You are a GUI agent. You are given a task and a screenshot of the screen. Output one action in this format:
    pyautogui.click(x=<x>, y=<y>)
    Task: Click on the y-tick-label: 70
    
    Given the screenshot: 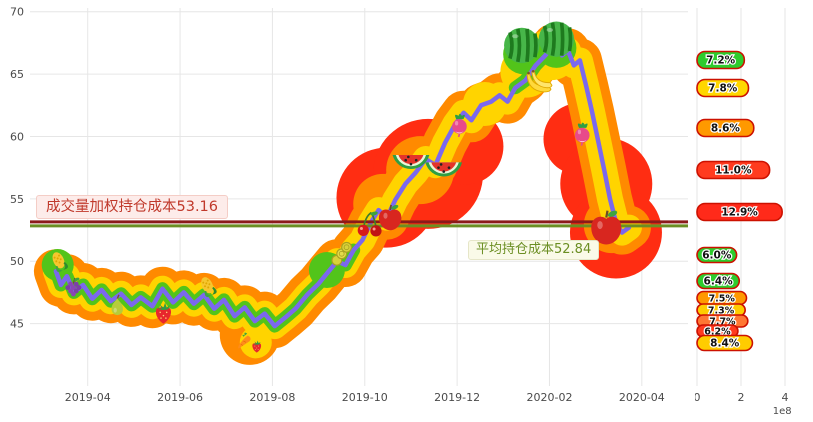 What is the action you would take?
    pyautogui.click(x=17, y=12)
    